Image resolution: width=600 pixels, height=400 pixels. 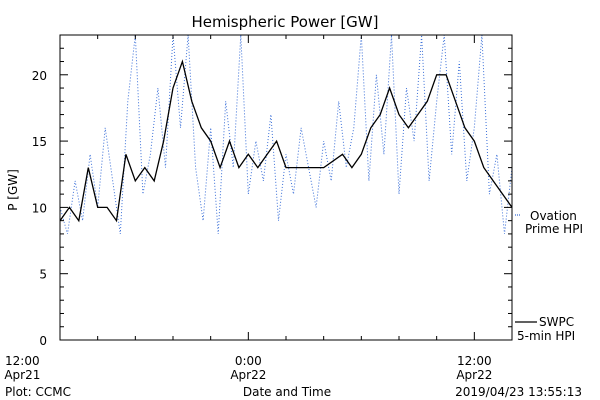 What do you see at coordinates (43, 341) in the screenshot?
I see `y-tick-label: 0` at bounding box center [43, 341].